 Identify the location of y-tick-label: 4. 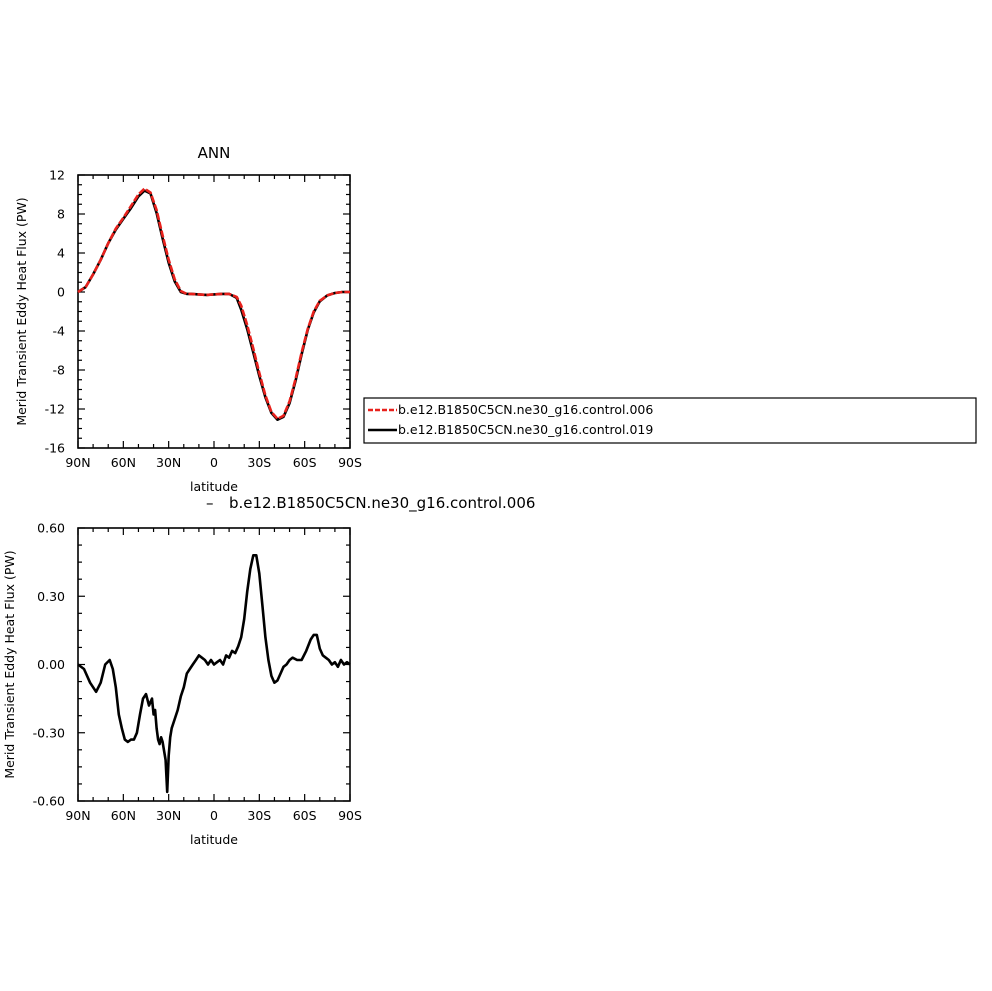
(61, 253).